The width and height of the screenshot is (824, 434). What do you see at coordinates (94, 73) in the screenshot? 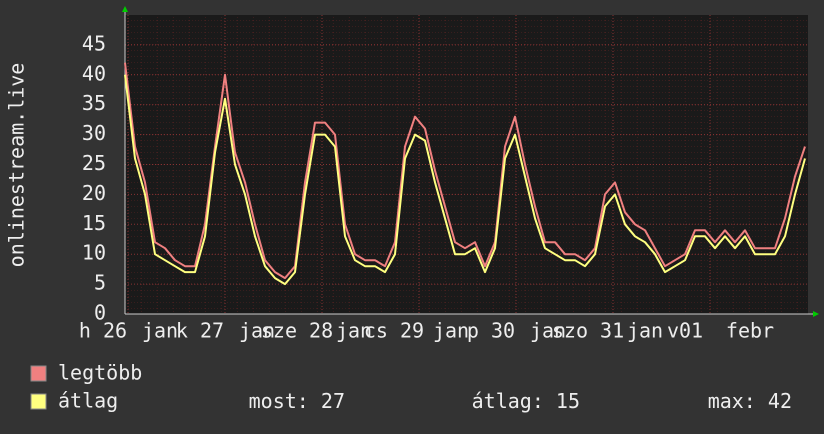
I see `y-tick-label: 40` at bounding box center [94, 73].